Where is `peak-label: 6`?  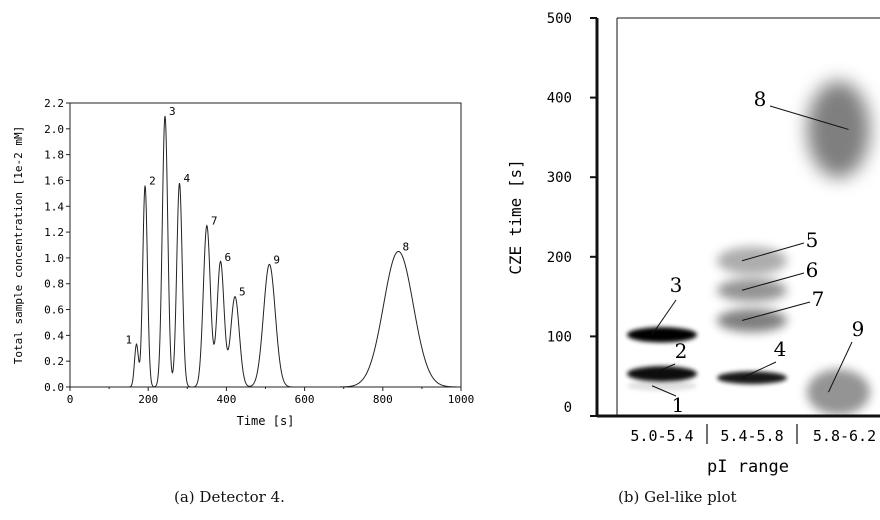
peak-label: 6 is located at coordinates (228, 257).